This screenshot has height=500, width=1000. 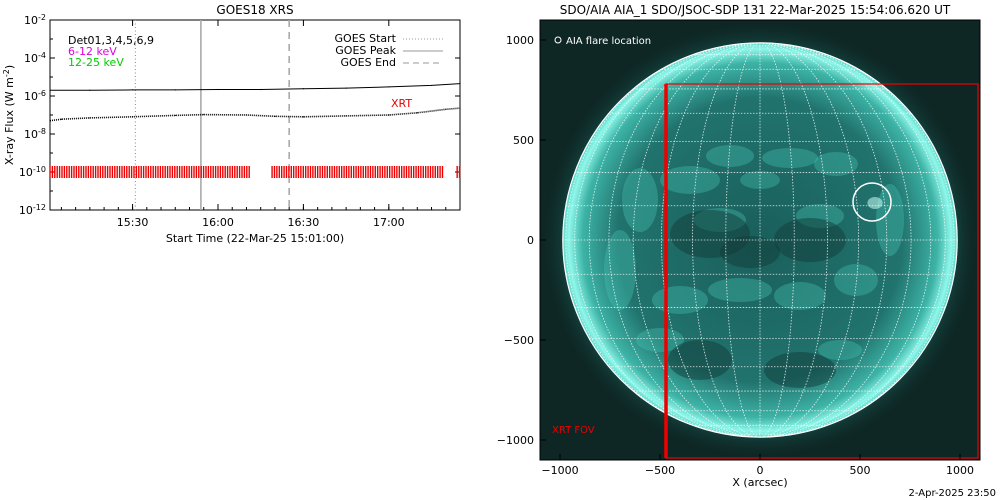 I want to click on aia-legend-label: AIA flare location, so click(x=608, y=41).